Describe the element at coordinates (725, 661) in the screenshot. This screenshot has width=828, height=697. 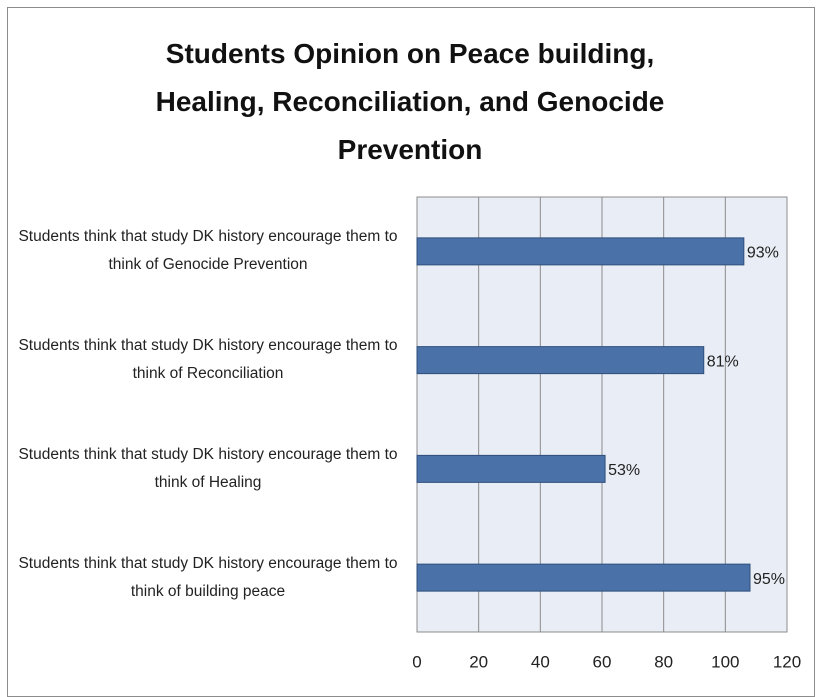
I see `x-tick-label: 100` at that location.